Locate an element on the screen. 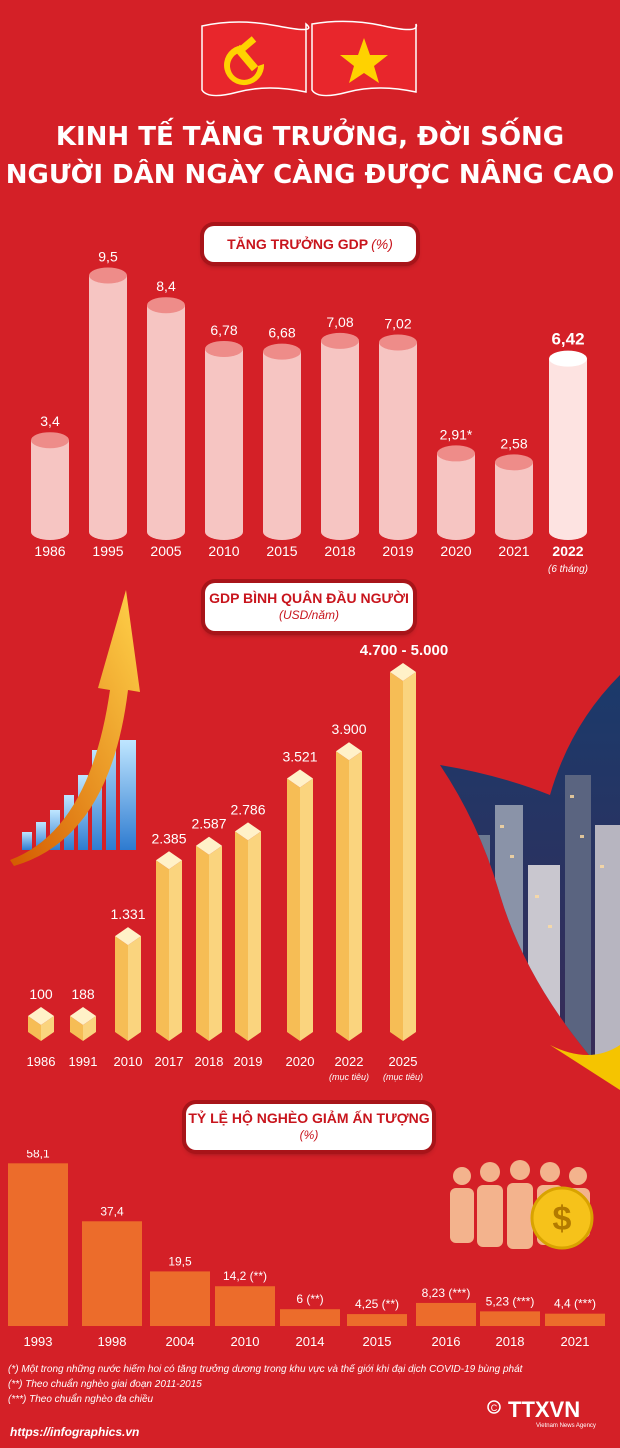 This screenshot has height=1448, width=620. gdppc-bar-2020 is located at coordinates (300, 905).